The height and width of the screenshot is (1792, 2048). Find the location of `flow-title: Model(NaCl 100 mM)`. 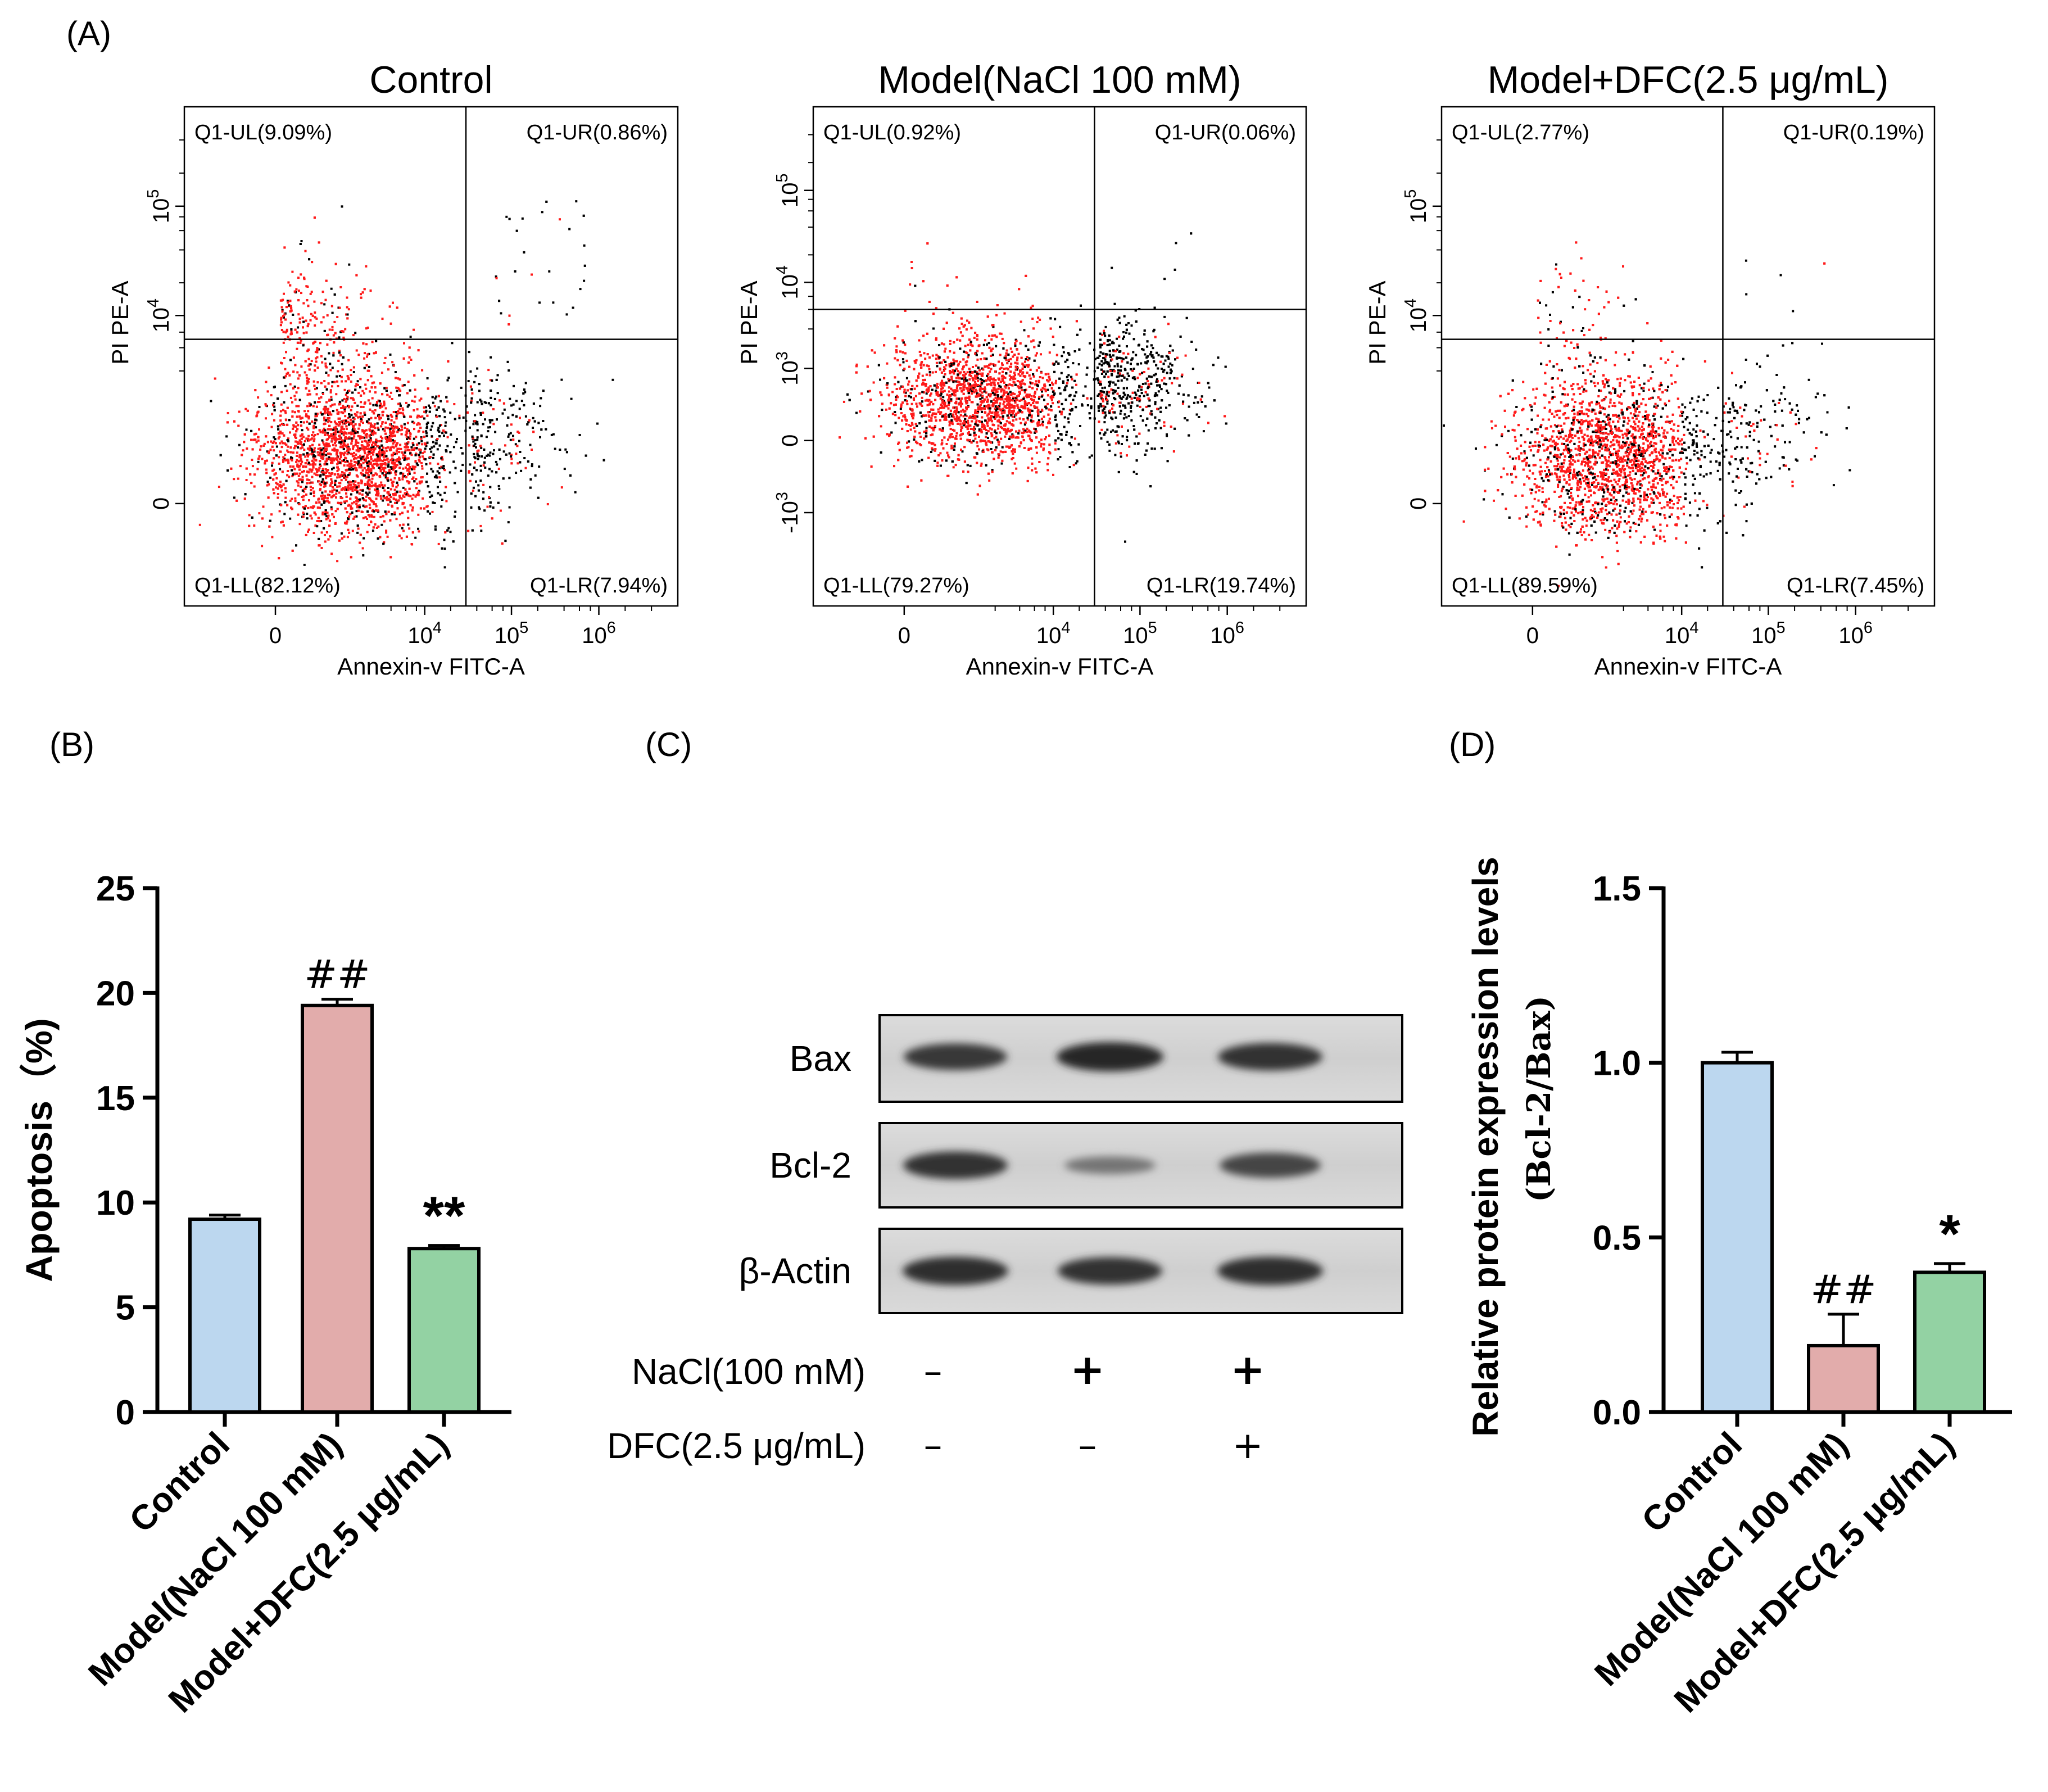

flow-title: Model(NaCl 100 mM) is located at coordinates (1059, 79).